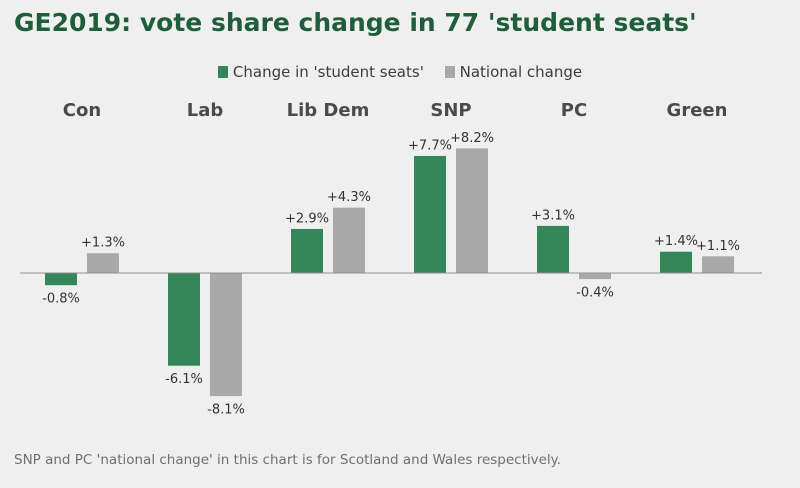  Describe the element at coordinates (472, 210) in the screenshot. I see `bar-snp-national-change` at that location.